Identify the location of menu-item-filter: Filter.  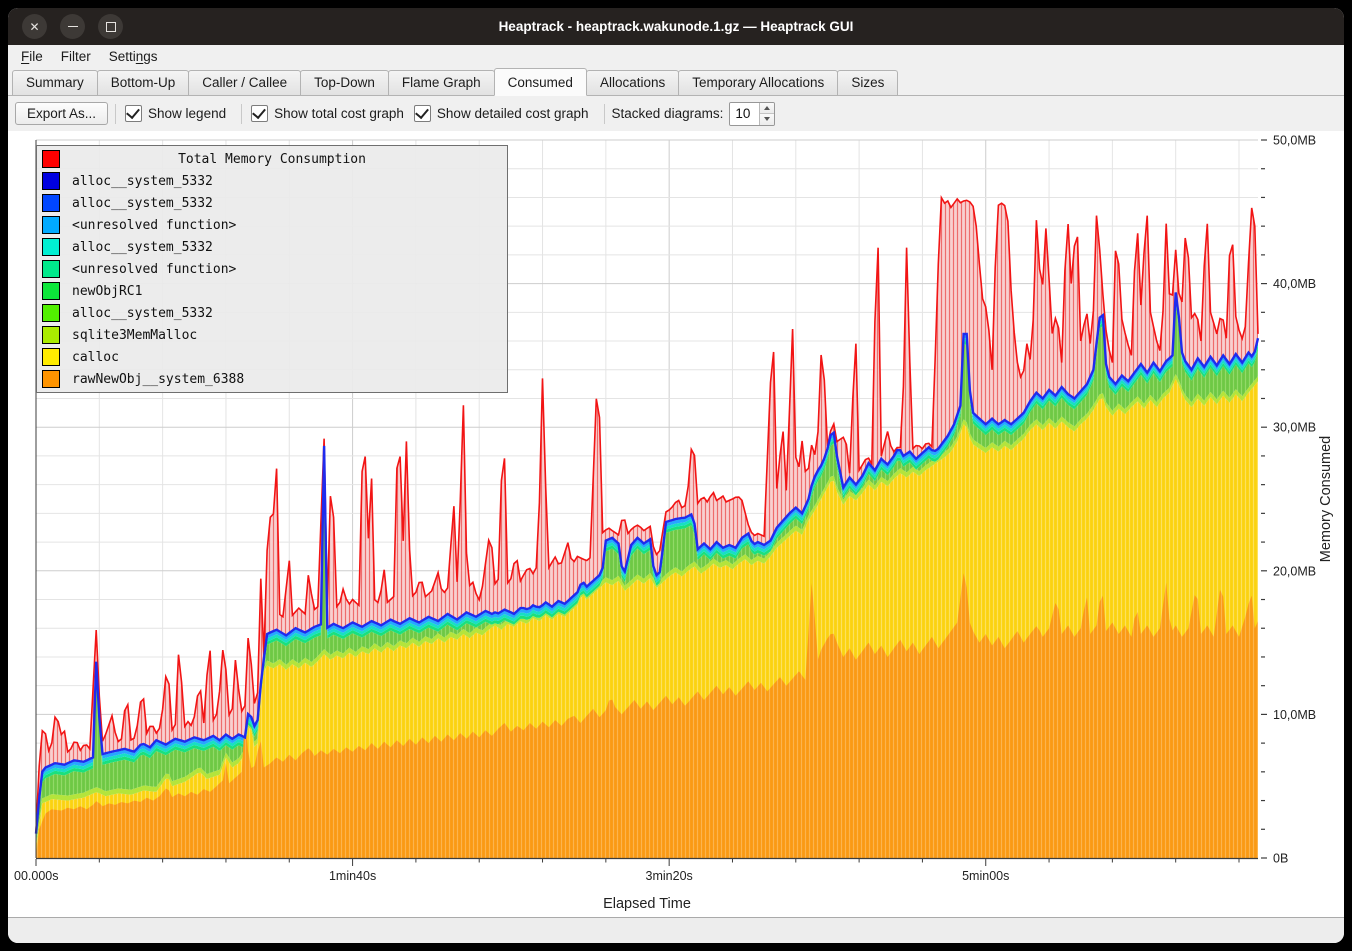
(75, 56).